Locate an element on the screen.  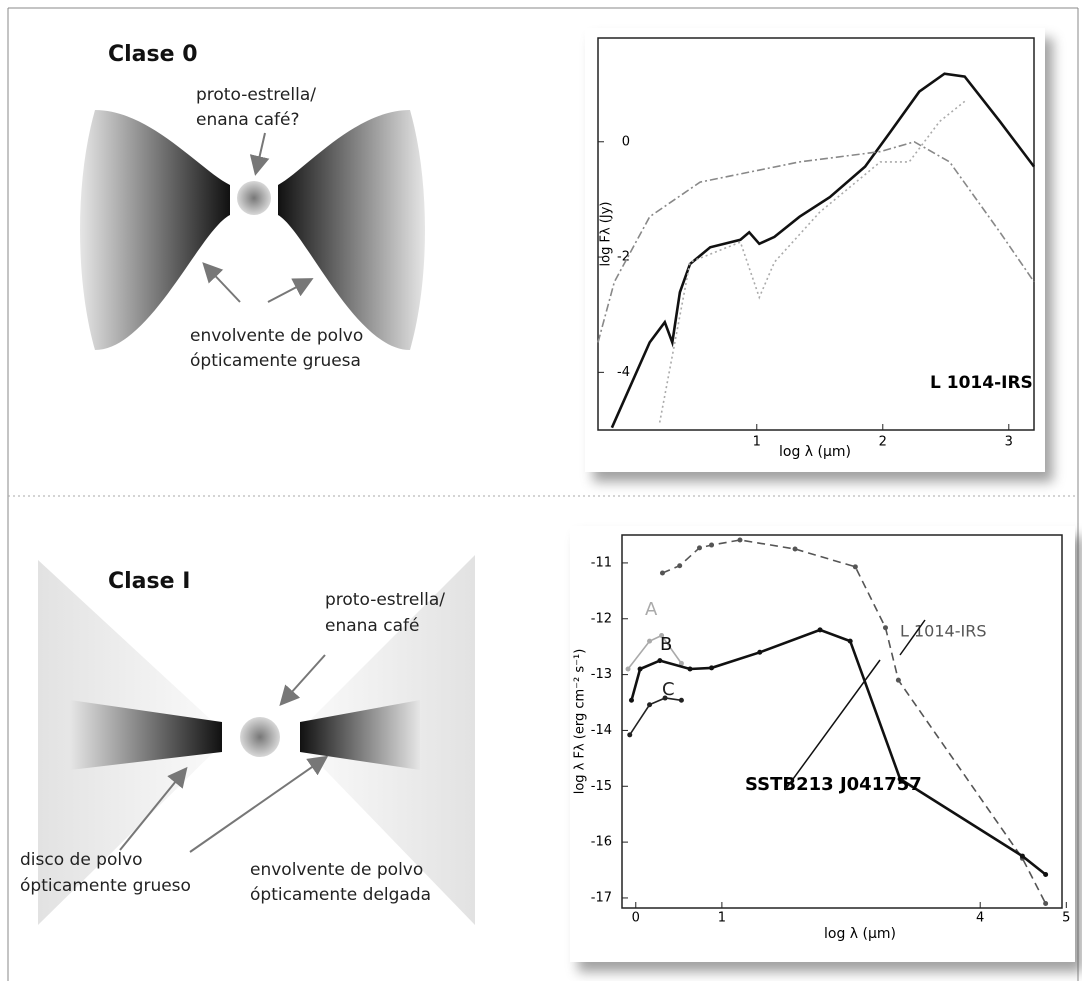
x-tick-label: 0 is located at coordinates (636, 918).